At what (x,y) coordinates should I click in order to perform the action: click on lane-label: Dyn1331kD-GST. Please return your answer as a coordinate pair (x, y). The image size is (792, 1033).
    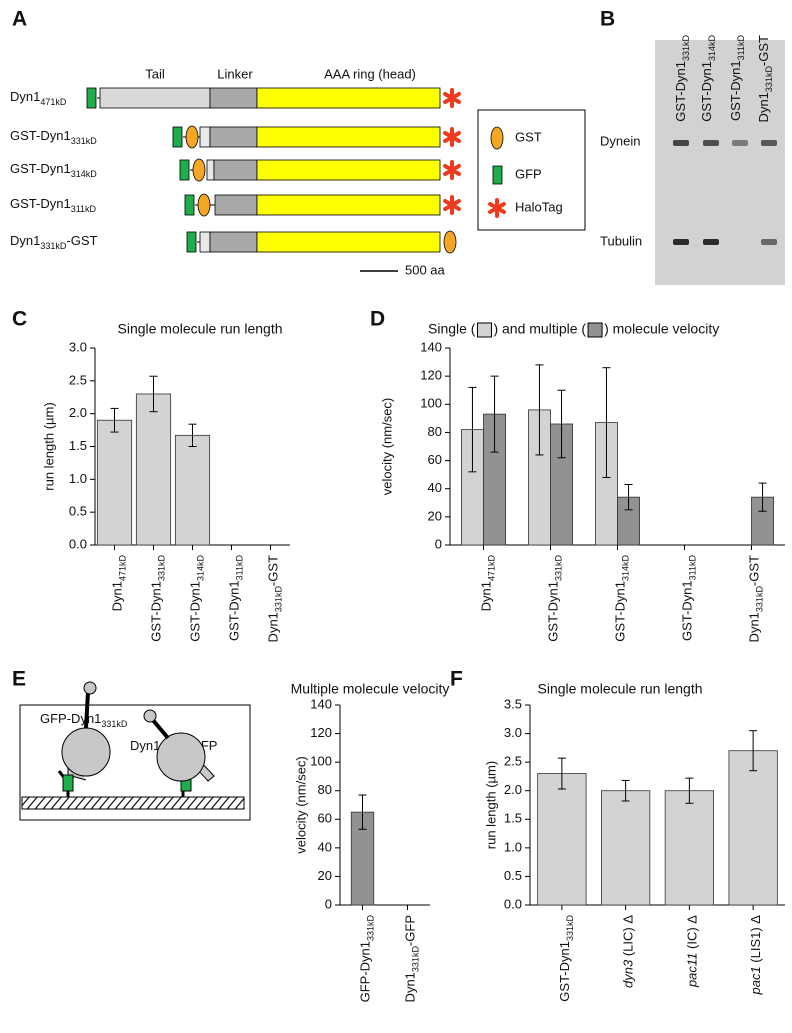
    Looking at the image, I should click on (765, 78).